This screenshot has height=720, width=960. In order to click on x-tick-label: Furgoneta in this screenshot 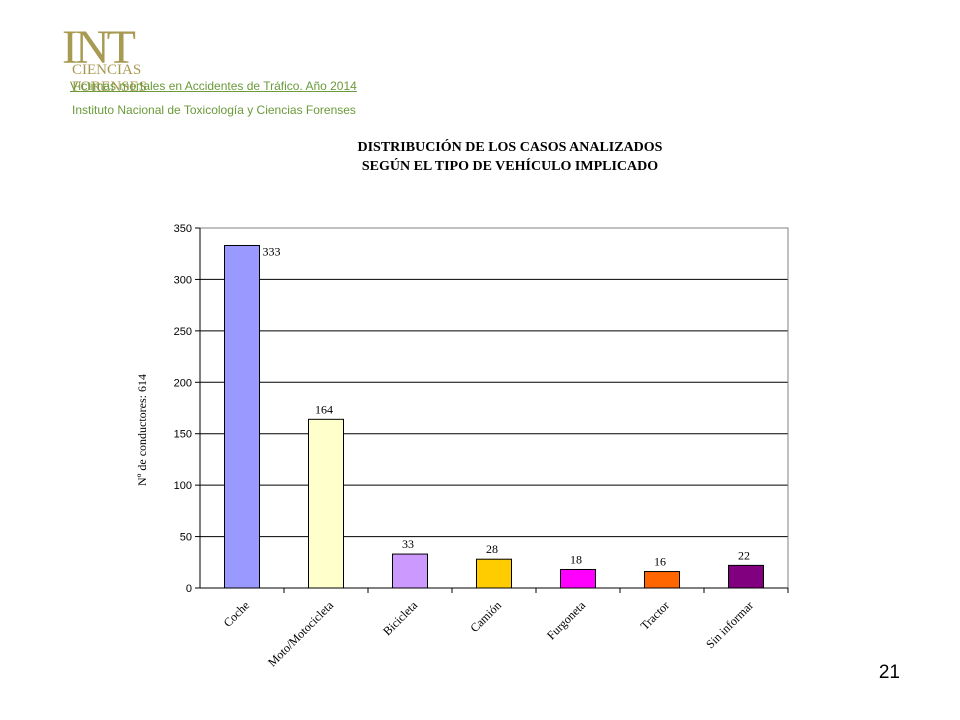, I will do `click(566, 620)`.